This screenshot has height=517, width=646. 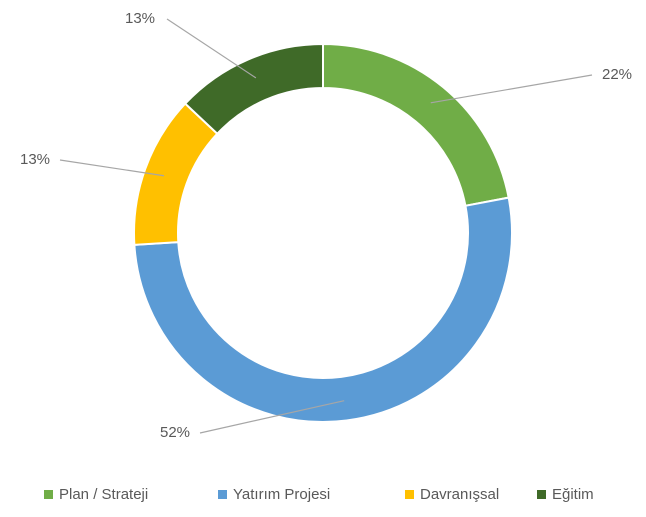 What do you see at coordinates (617, 74) in the screenshot?
I see `data-label: 22%` at bounding box center [617, 74].